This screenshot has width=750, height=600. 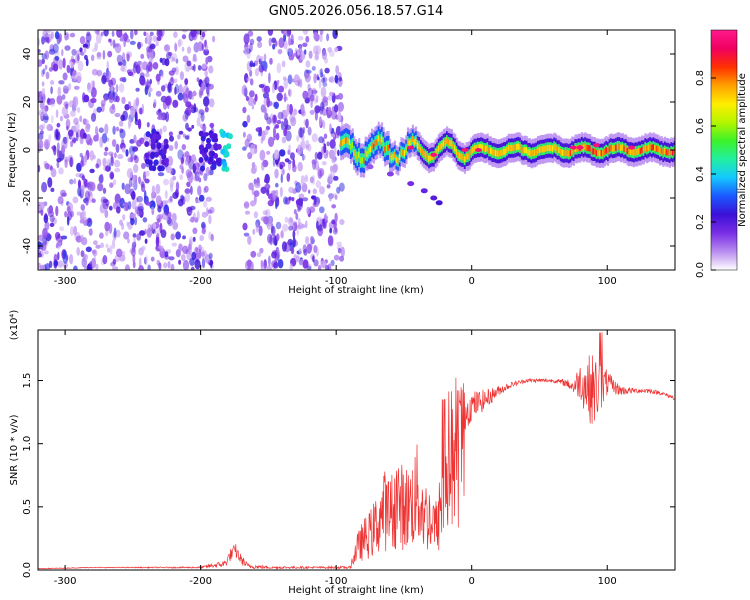 What do you see at coordinates (14, 449) in the screenshot?
I see `snr-y-axis-label: SNR (10 * v/v)` at bounding box center [14, 449].